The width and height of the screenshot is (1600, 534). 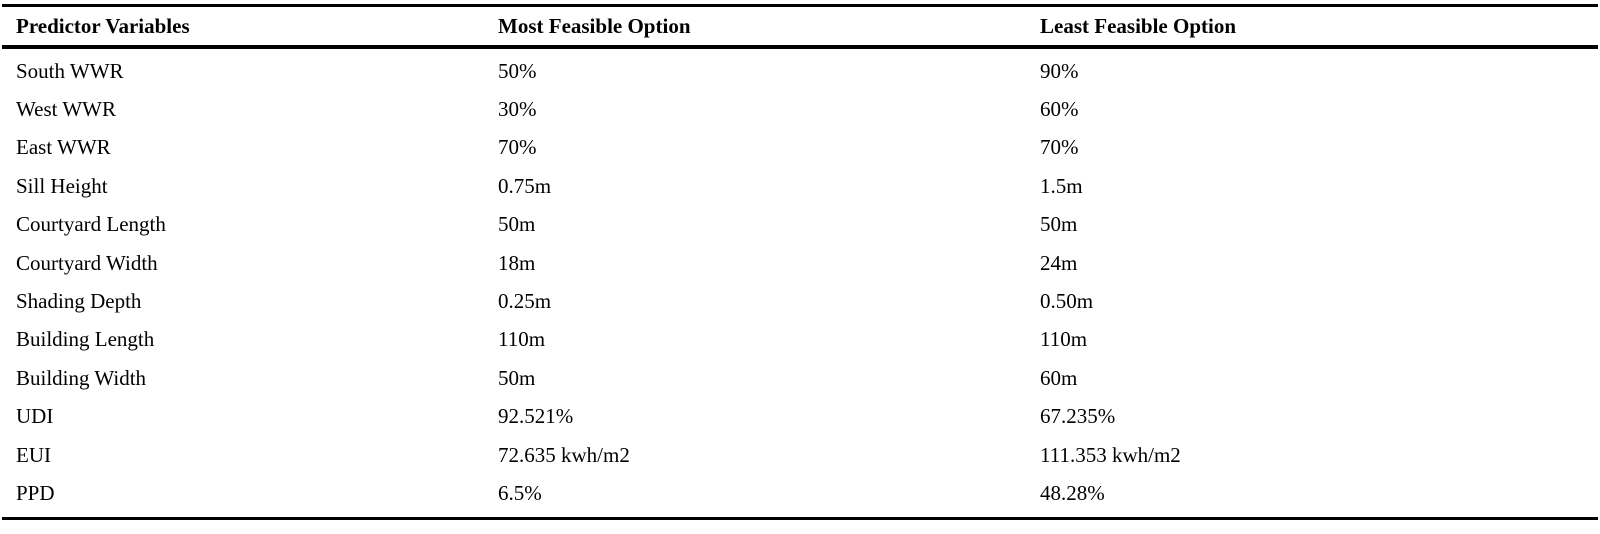 What do you see at coordinates (1138, 25) in the screenshot?
I see `header-least-feasible-option: Least Feasible Option` at bounding box center [1138, 25].